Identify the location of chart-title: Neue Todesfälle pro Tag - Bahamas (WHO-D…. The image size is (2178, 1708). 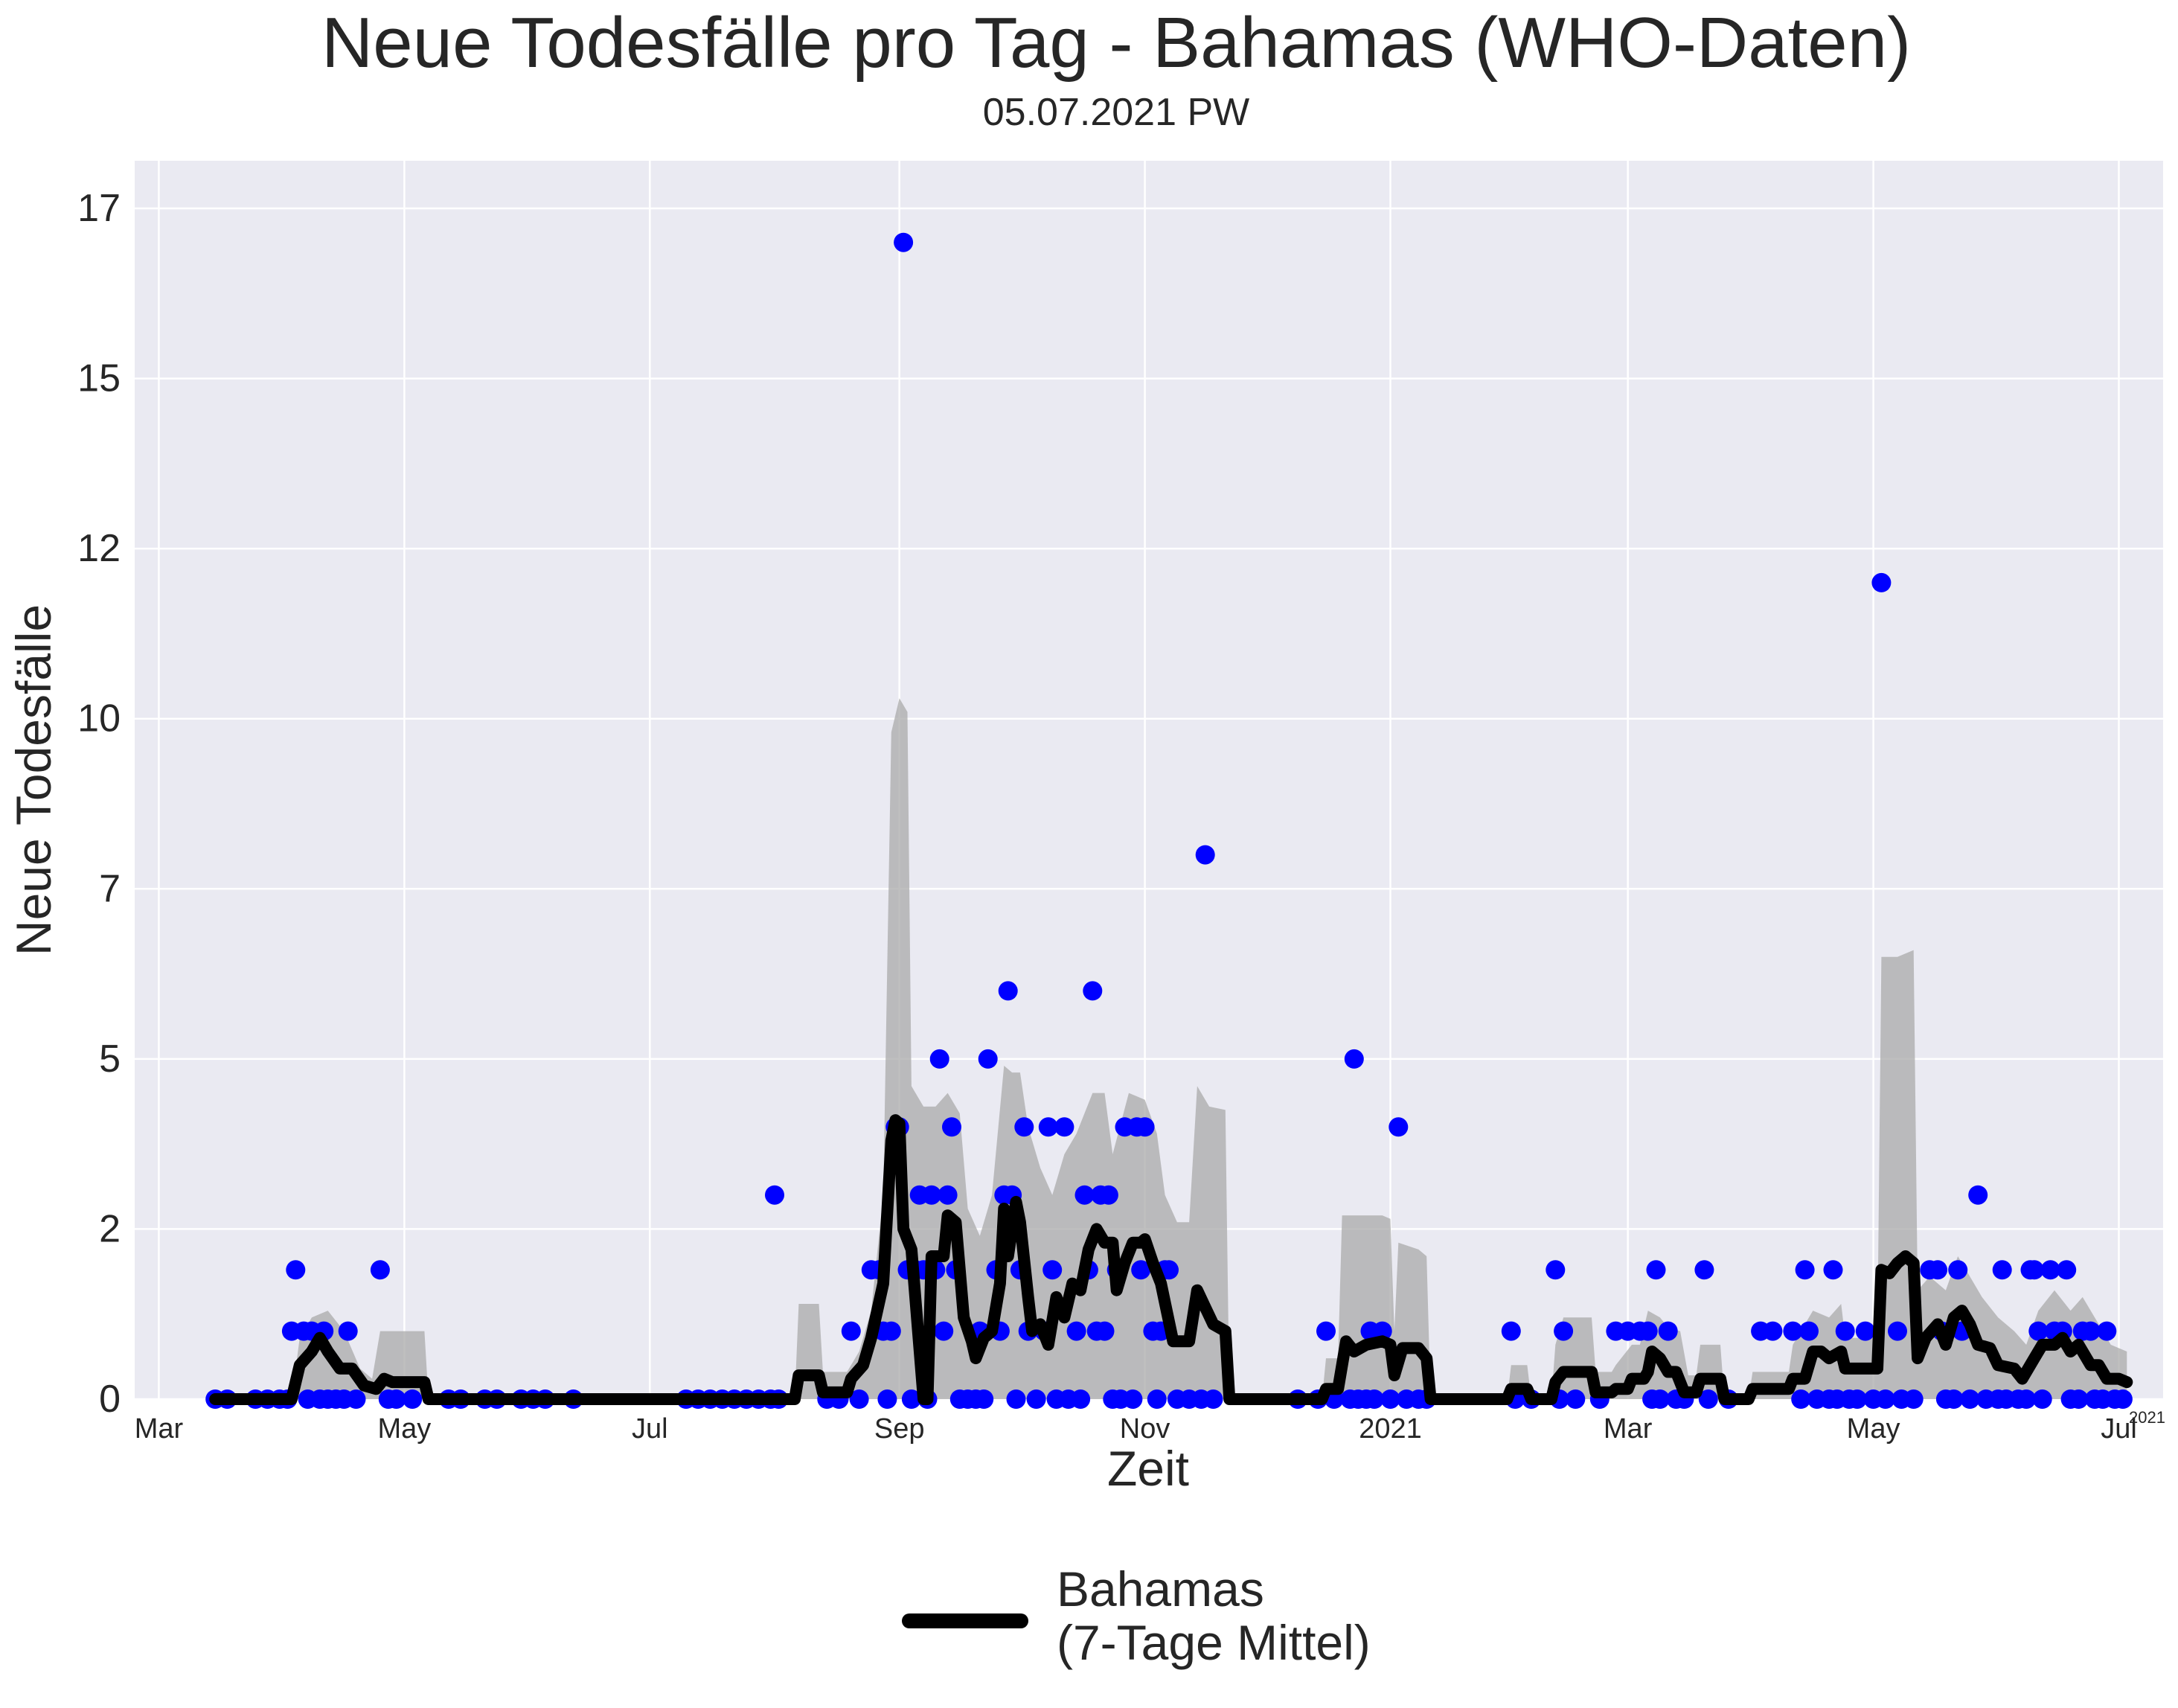
(1116, 43).